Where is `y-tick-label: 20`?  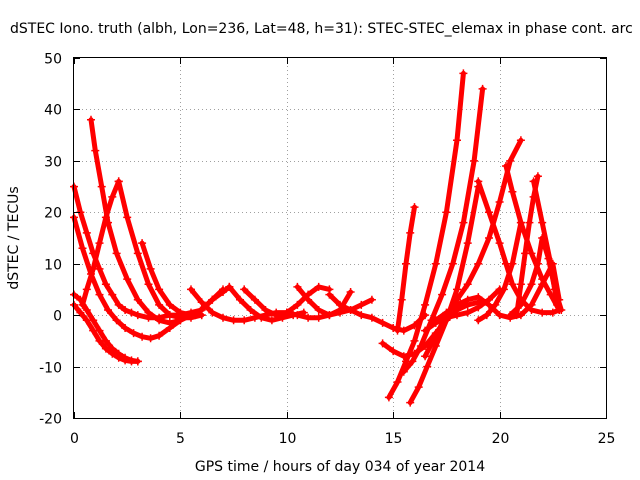 y-tick-label: 20 is located at coordinates (53, 214).